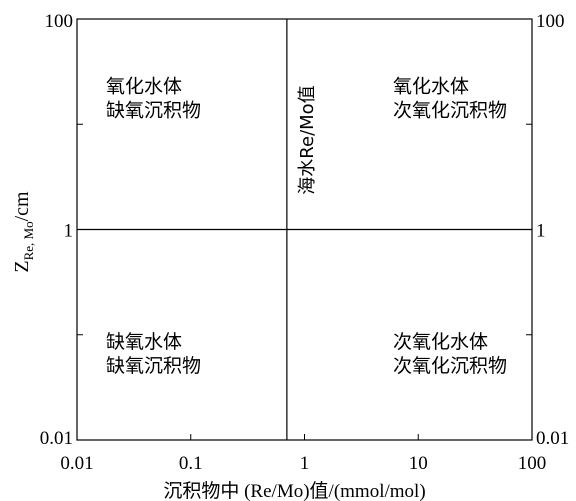 The height and width of the screenshot is (501, 576). Describe the element at coordinates (69, 231) in the screenshot. I see `y-tick-label-left: 1` at that location.